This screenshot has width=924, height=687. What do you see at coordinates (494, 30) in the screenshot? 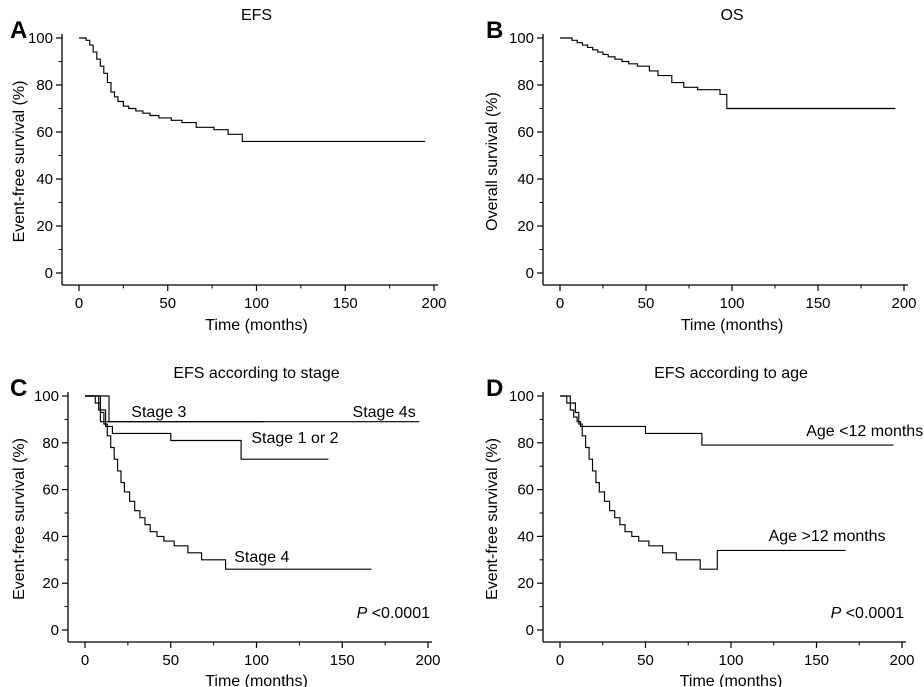
I see `panel-label: B` at bounding box center [494, 30].